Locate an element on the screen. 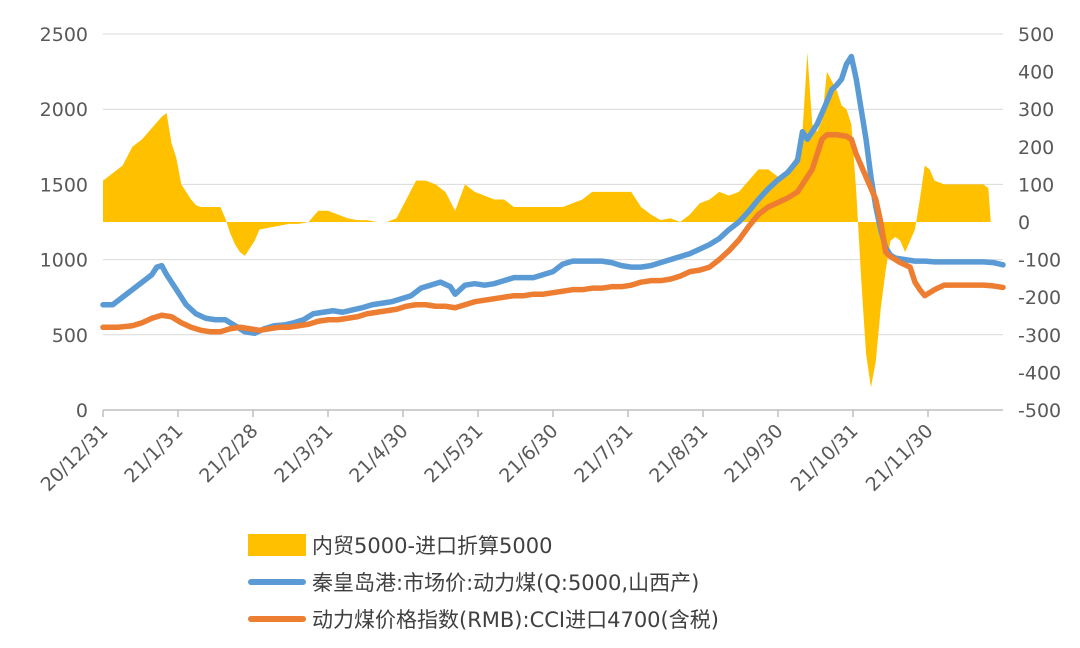 Image resolution: width=1080 pixels, height=648 pixels. legend-item-qhd-price: 秦皇岛港:市场价:动力煤(Q:5000,山西产) is located at coordinates (483, 581).